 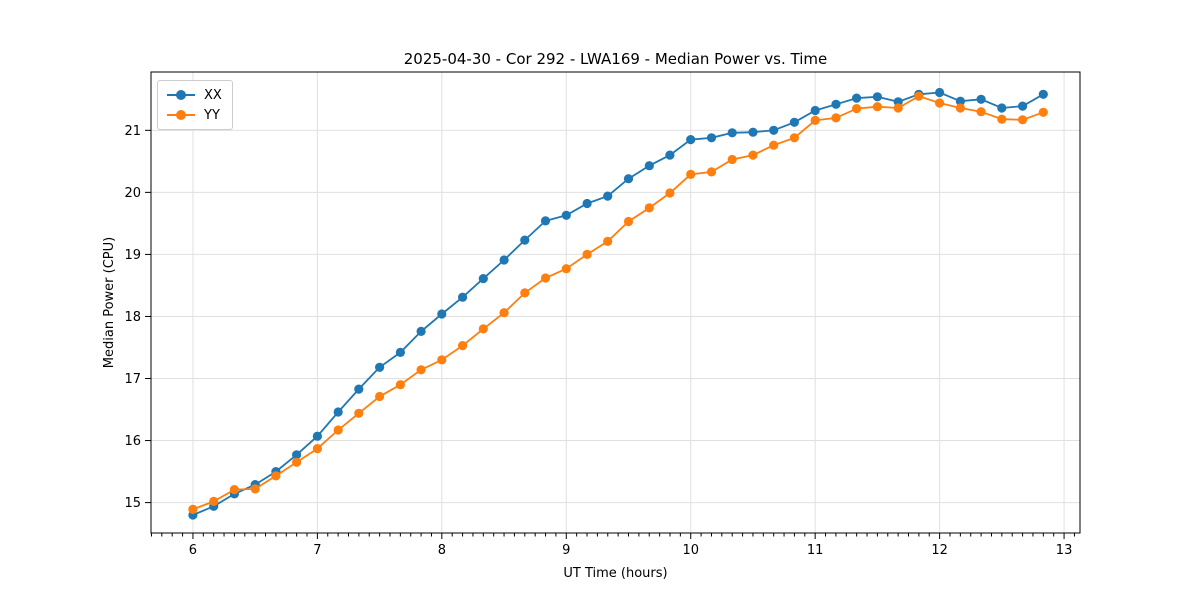 I want to click on x-tick-label: 8, so click(x=442, y=550).